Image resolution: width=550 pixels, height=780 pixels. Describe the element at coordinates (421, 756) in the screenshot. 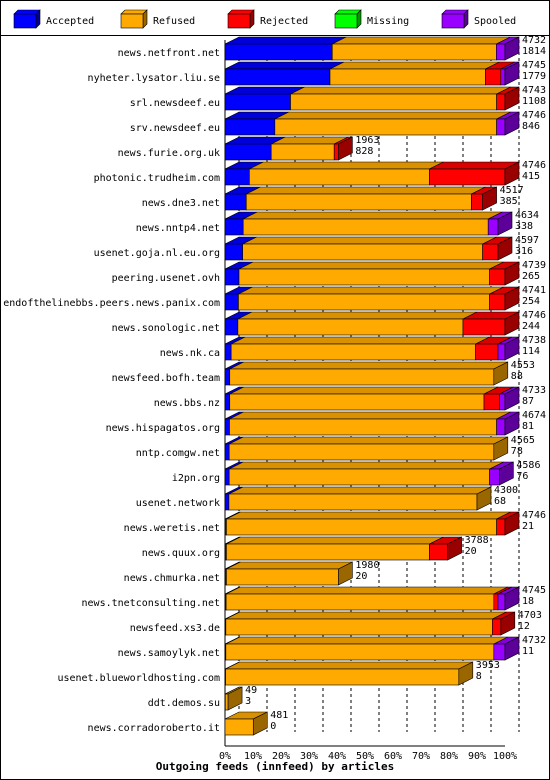

I see `x-tick-label: 70%` at that location.